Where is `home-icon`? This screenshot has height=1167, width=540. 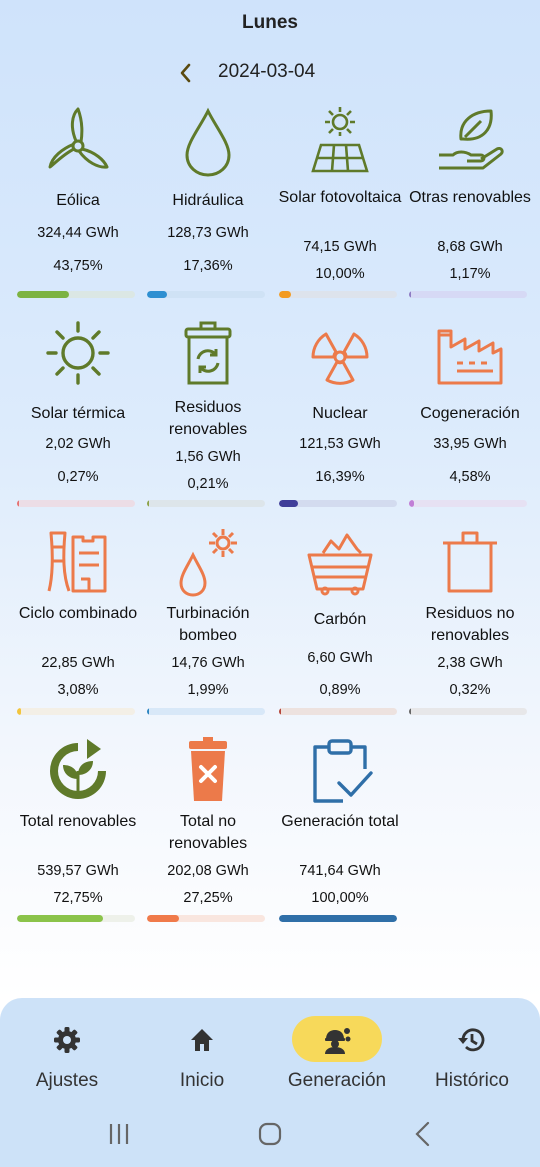 home-icon is located at coordinates (202, 1040).